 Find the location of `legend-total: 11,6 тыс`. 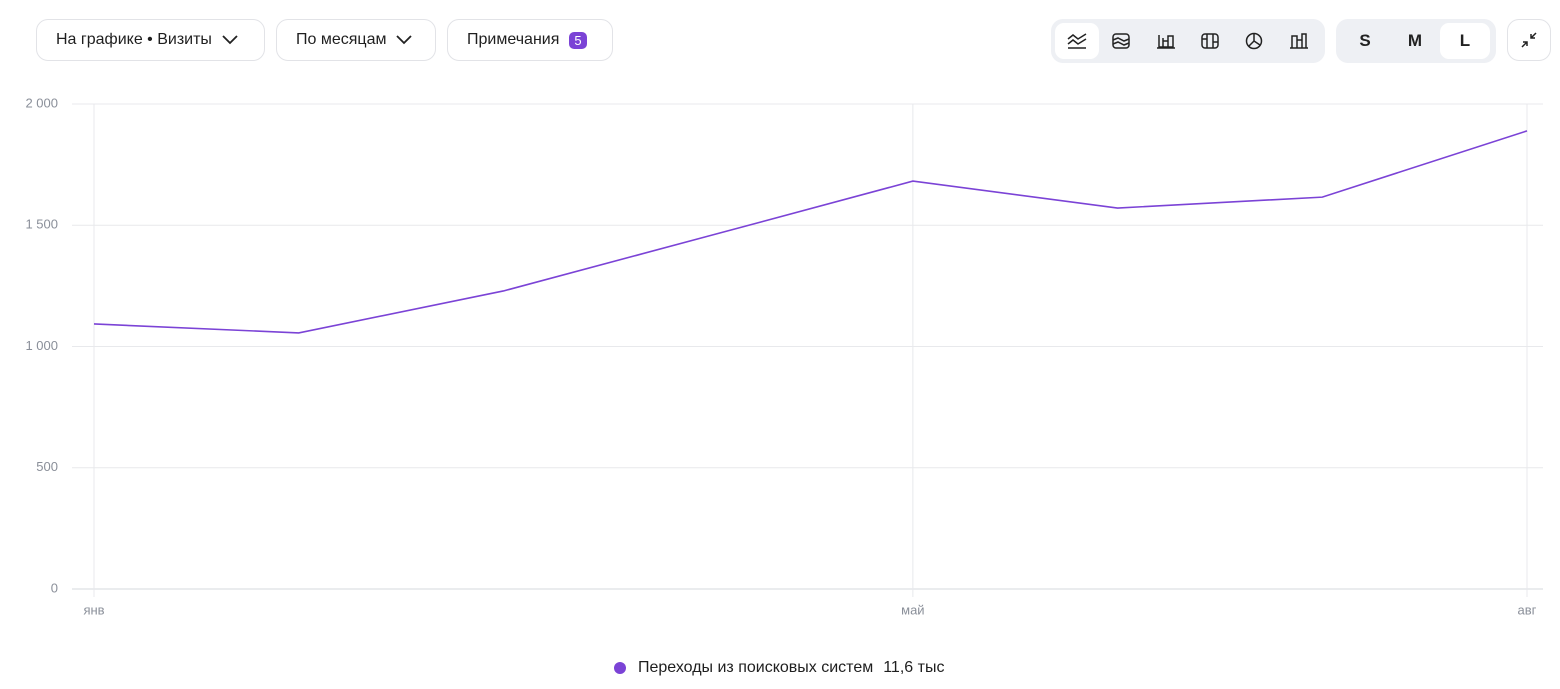

legend-total: 11,6 тыс is located at coordinates (913, 667).